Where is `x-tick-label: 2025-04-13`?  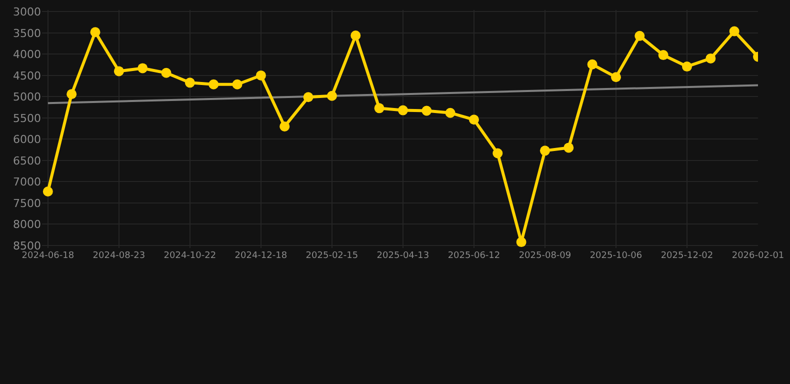
x-tick-label: 2025-04-13 is located at coordinates (403, 256).